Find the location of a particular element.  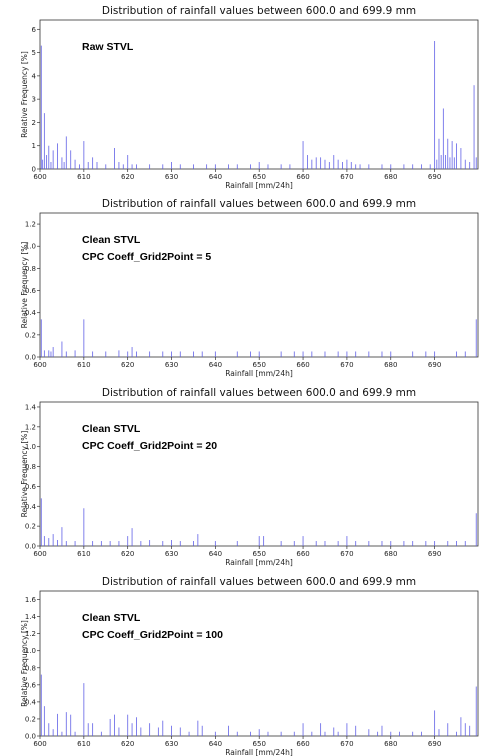

y-tick-label: 4 is located at coordinates (34, 76).